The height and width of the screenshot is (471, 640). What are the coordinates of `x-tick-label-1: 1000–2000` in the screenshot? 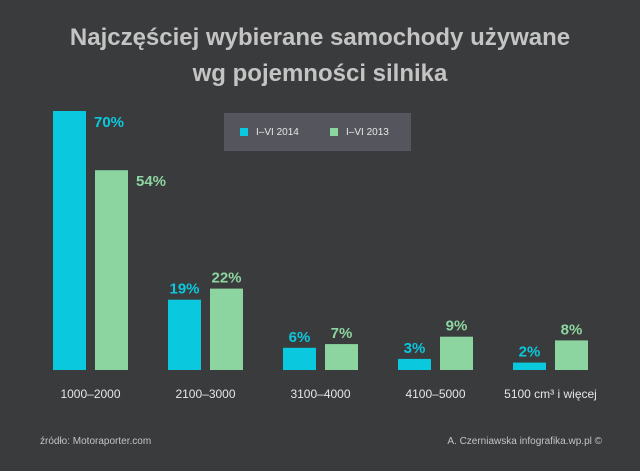 It's located at (90, 394).